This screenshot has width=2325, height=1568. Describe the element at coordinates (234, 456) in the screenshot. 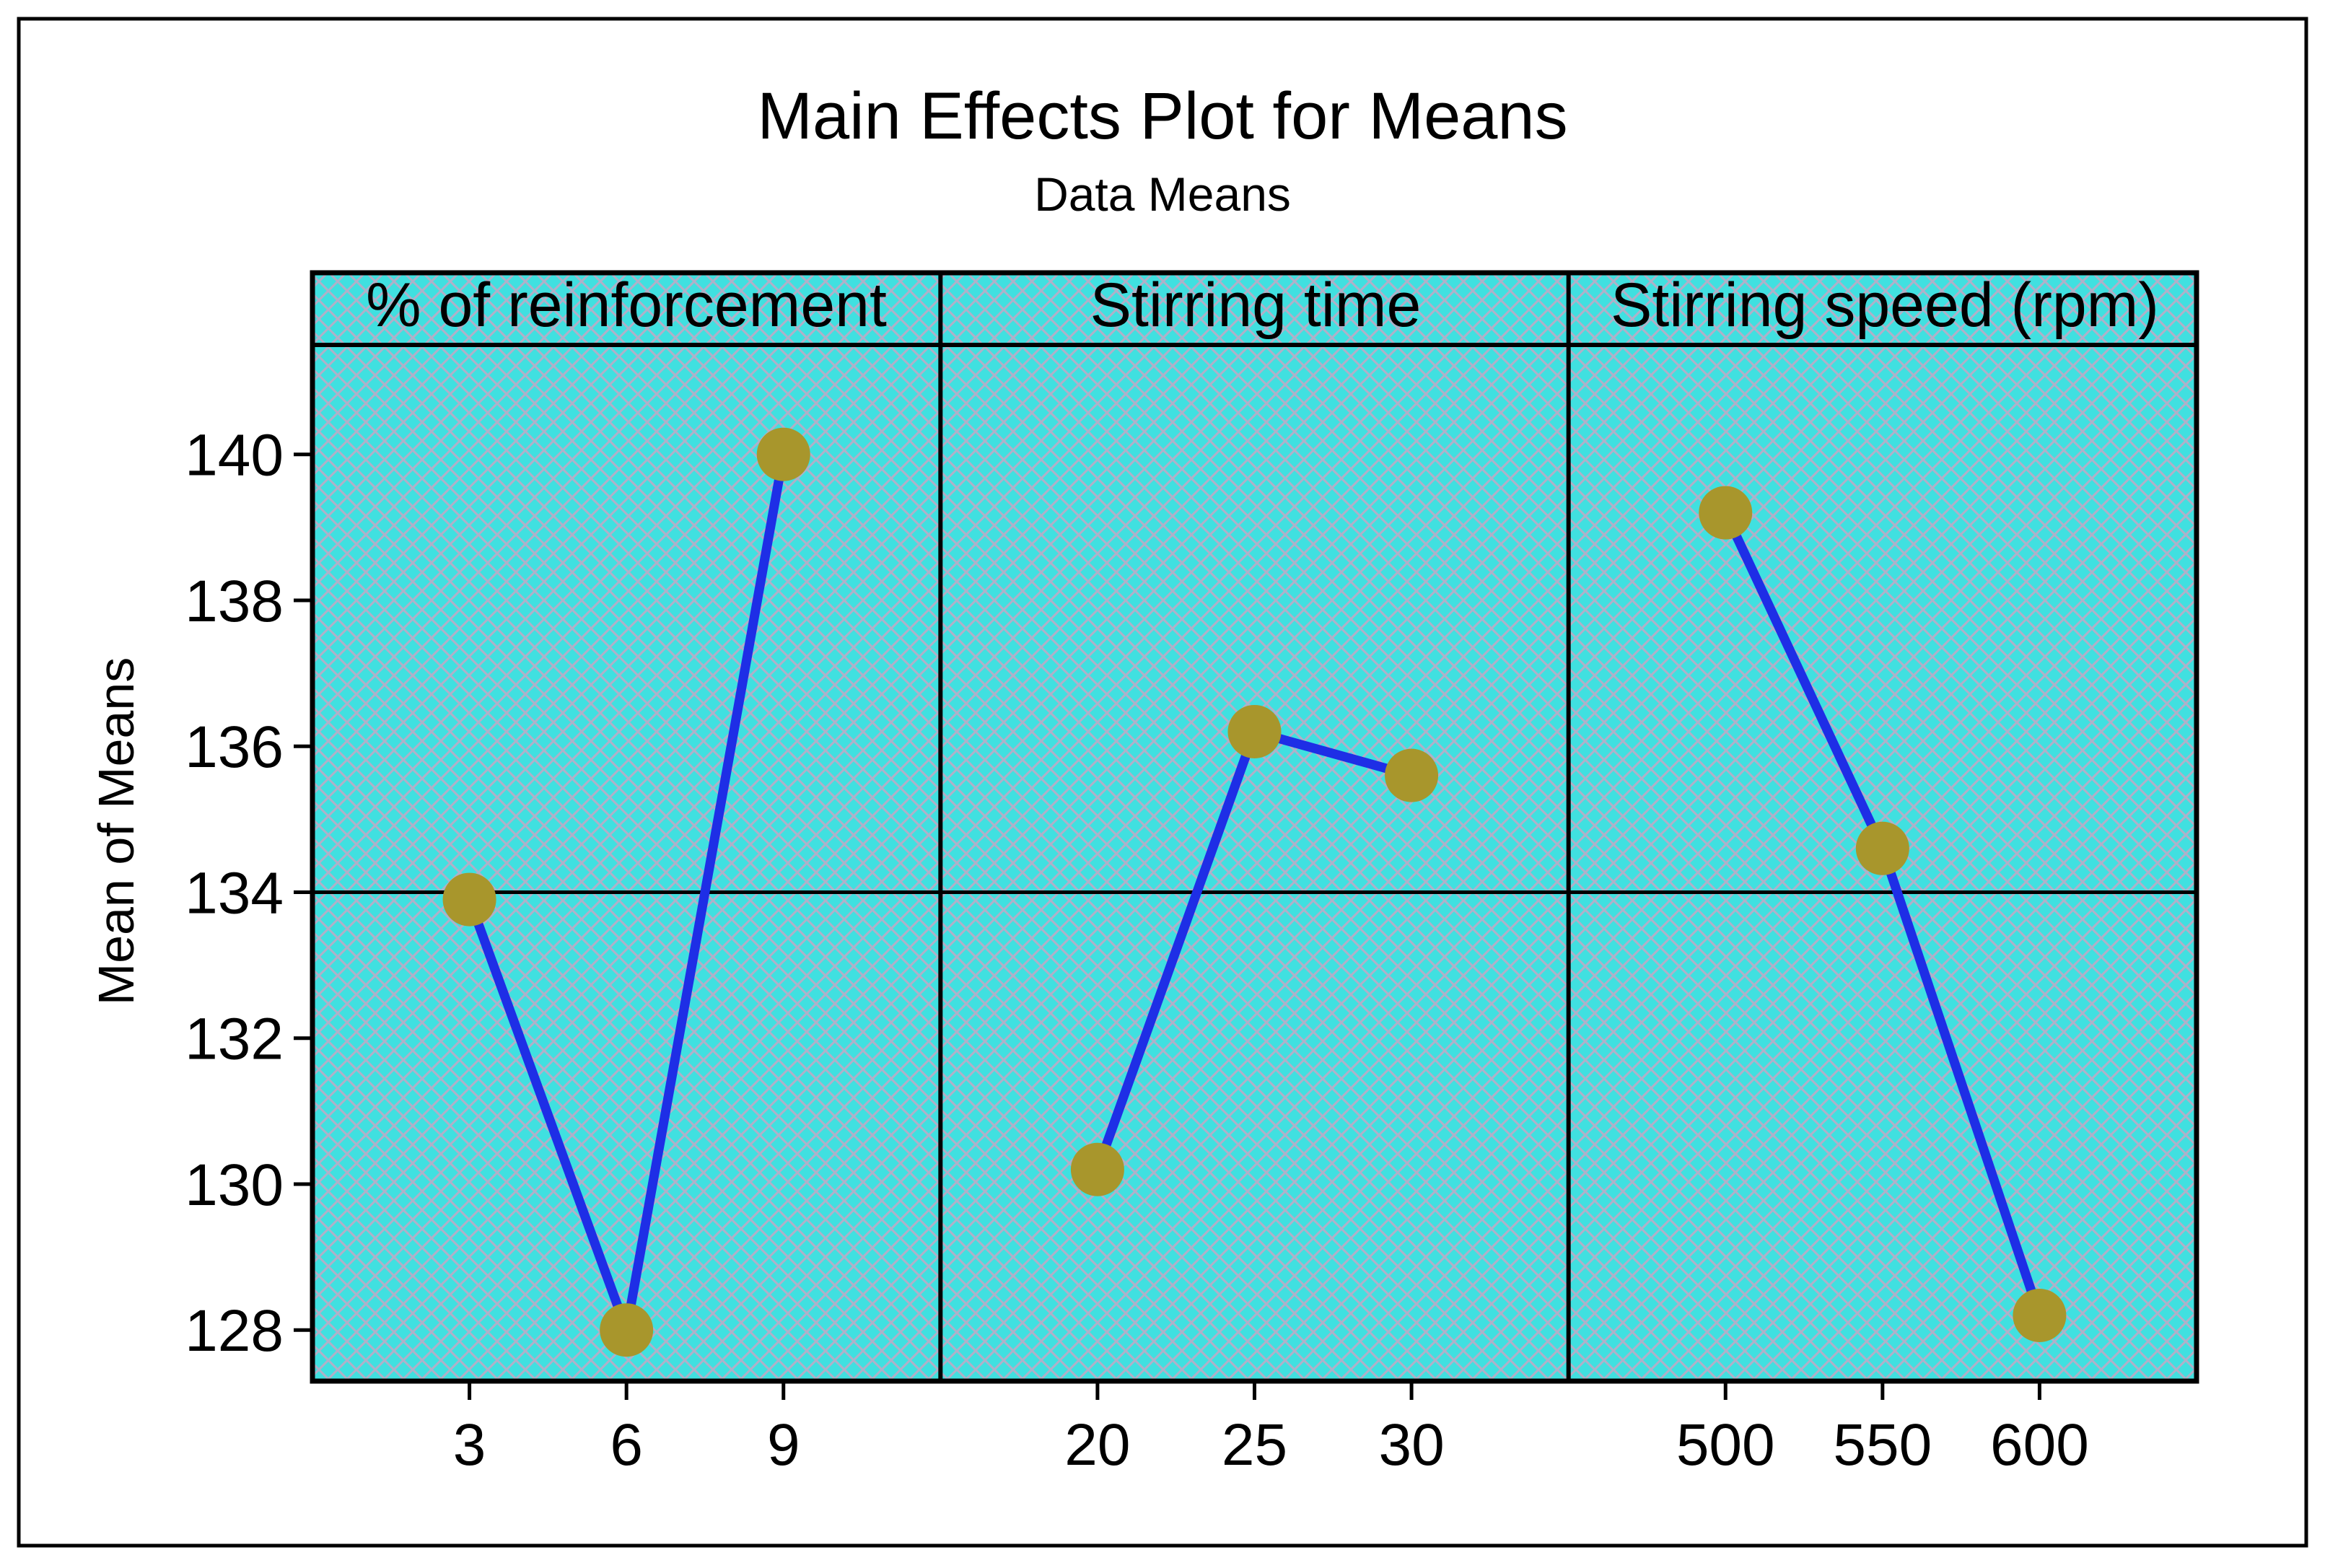

I see `y-tick-label: 140` at that location.